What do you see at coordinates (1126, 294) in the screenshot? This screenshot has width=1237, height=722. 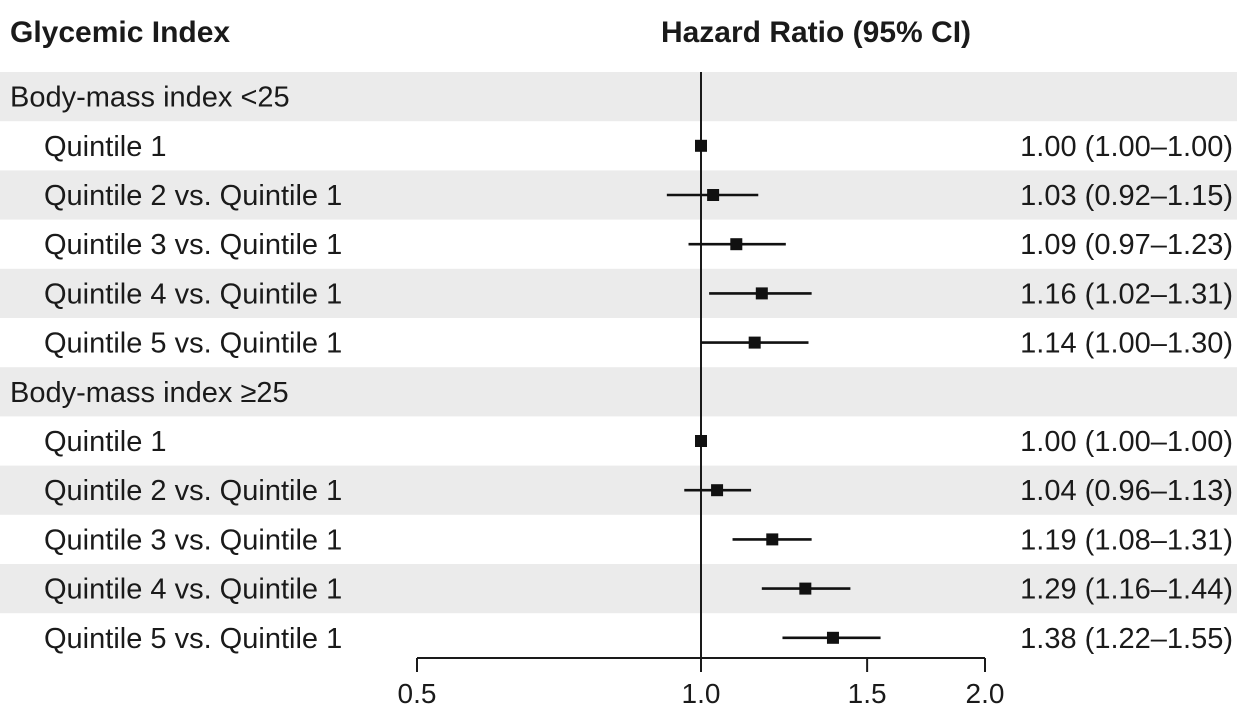 I see `hr-value-label: 1.16 (1.02–1.31)` at bounding box center [1126, 294].